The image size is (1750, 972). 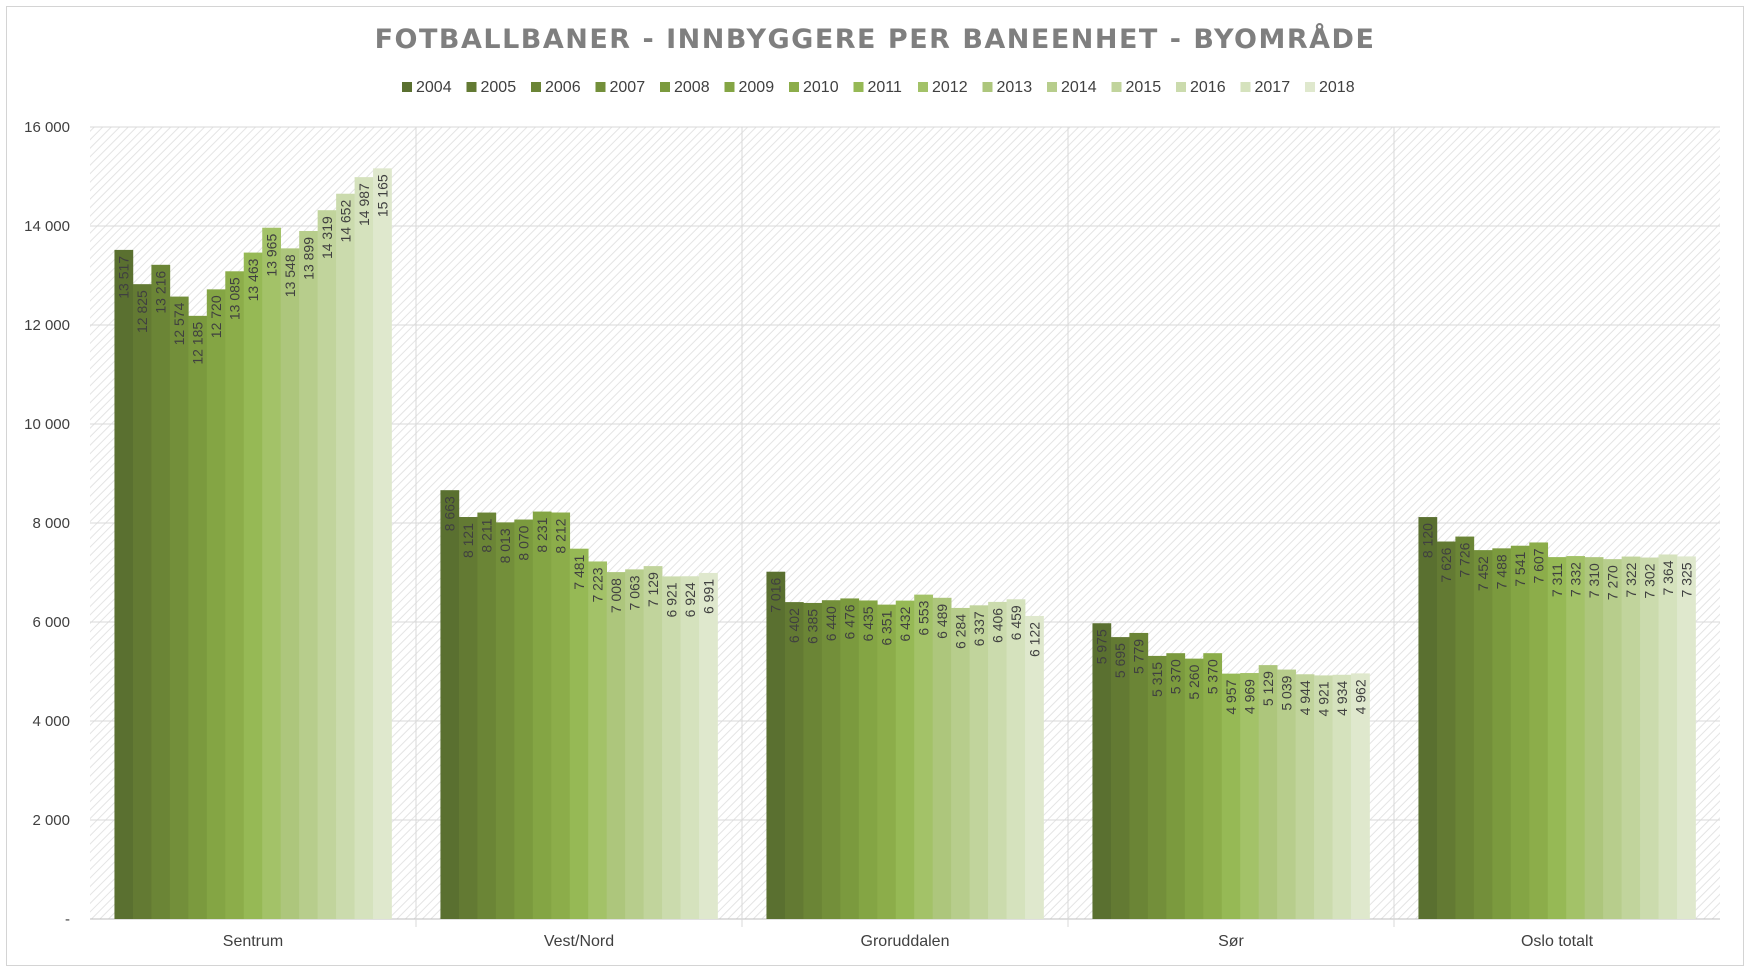 I want to click on x-tick-label: Sentrum, so click(x=253, y=941).